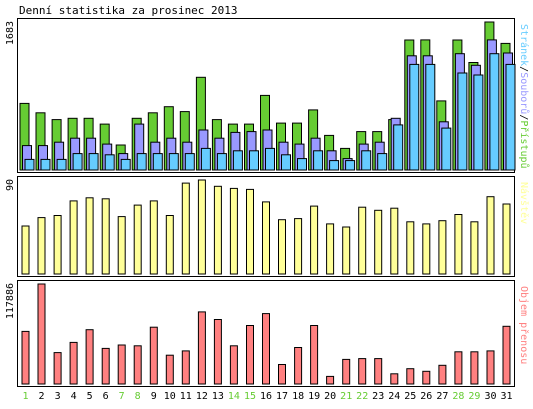 This screenshot has width=533, height=409. I want to click on chart-title: Denní statistika za prosinec 2013, so click(128, 10).